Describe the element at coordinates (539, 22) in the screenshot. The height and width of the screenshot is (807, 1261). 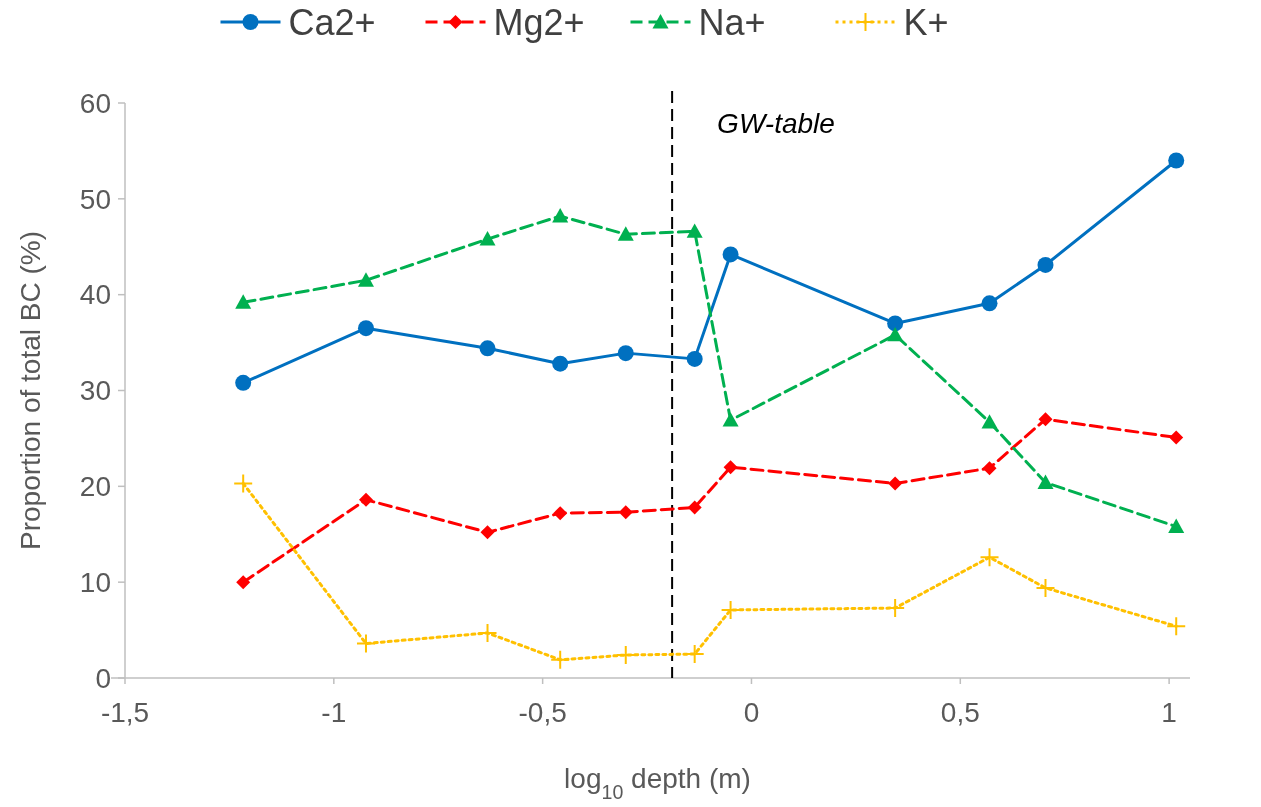
I see `legend-label: Mg2+` at that location.